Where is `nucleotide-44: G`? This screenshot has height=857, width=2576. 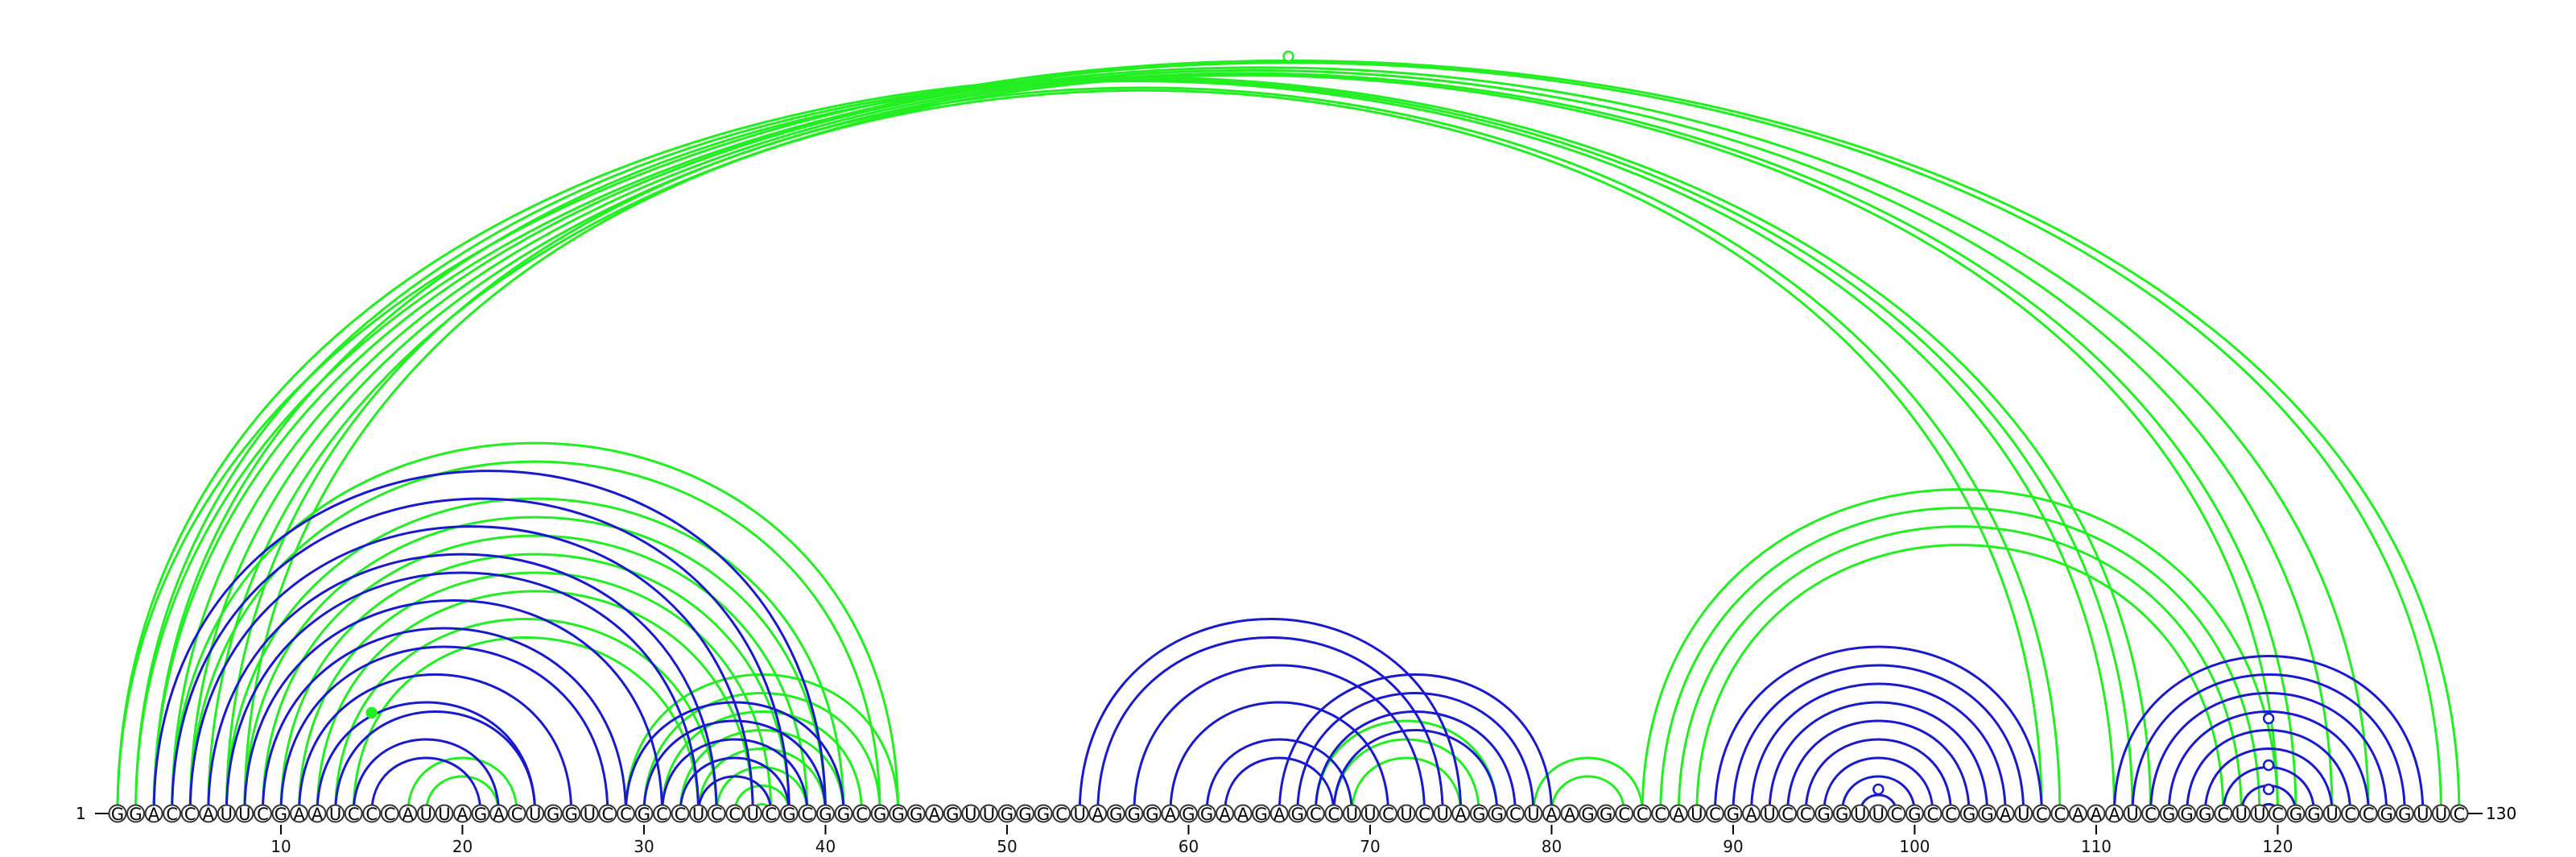
nucleotide-44: G is located at coordinates (898, 814).